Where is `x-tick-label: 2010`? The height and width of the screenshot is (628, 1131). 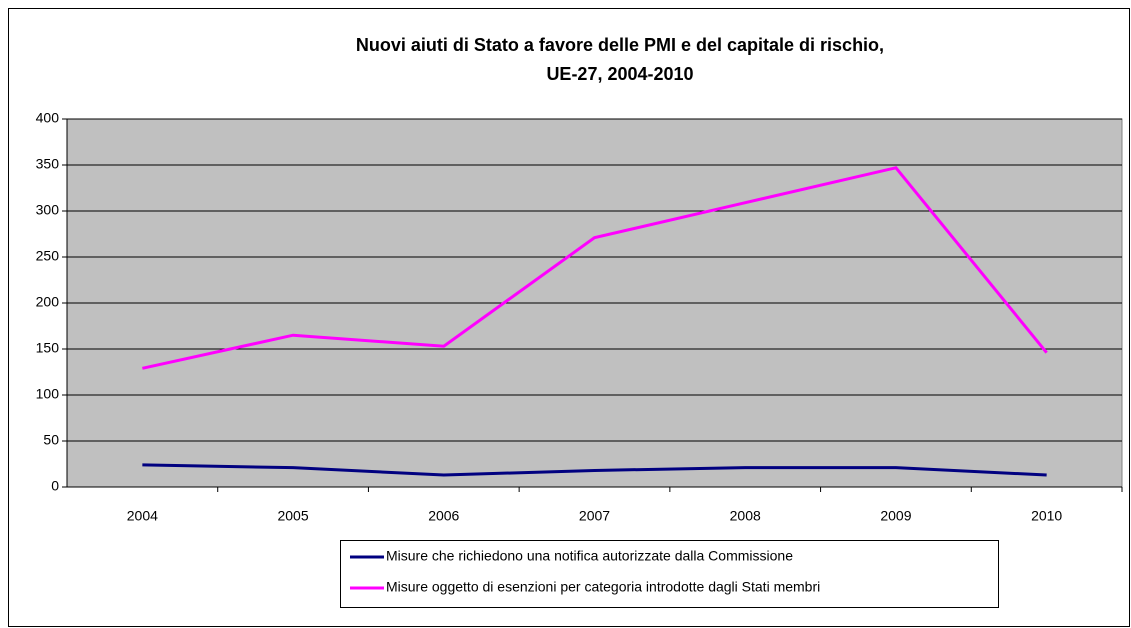 x-tick-label: 2010 is located at coordinates (1046, 516).